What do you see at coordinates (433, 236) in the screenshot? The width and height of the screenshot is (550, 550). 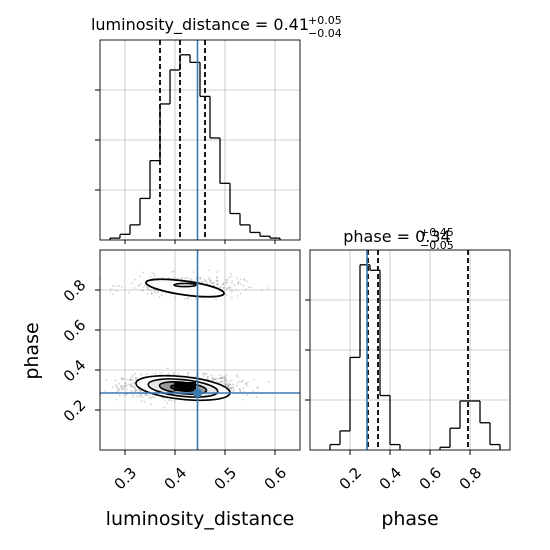 I see `title-phase-value: 0.34` at bounding box center [433, 236].